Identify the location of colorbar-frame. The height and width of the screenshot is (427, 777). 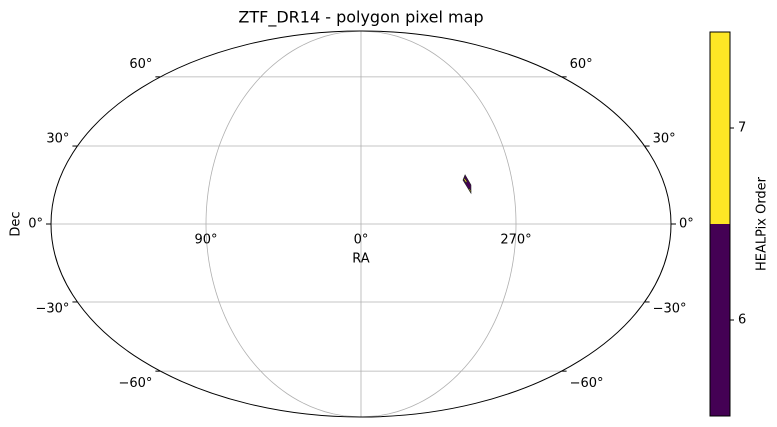
(720, 224).